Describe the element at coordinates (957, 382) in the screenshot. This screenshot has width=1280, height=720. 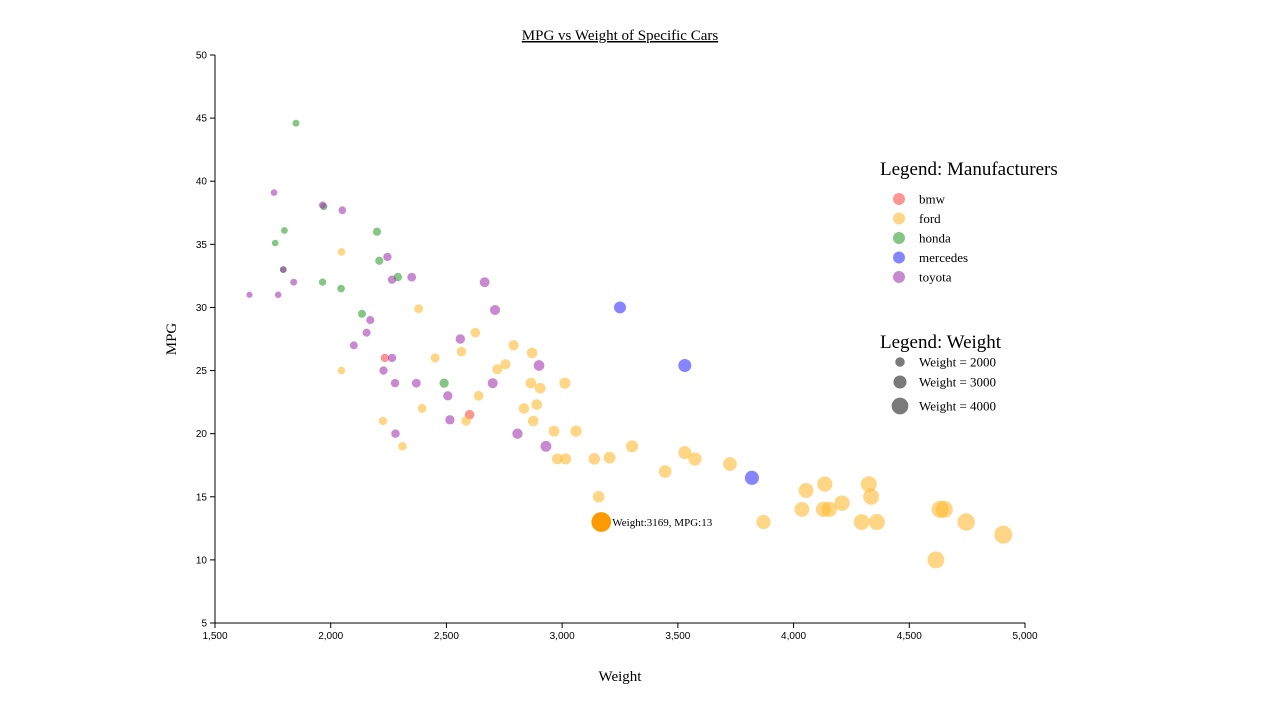
I see `legend-weight-label: Weight = 3000` at that location.